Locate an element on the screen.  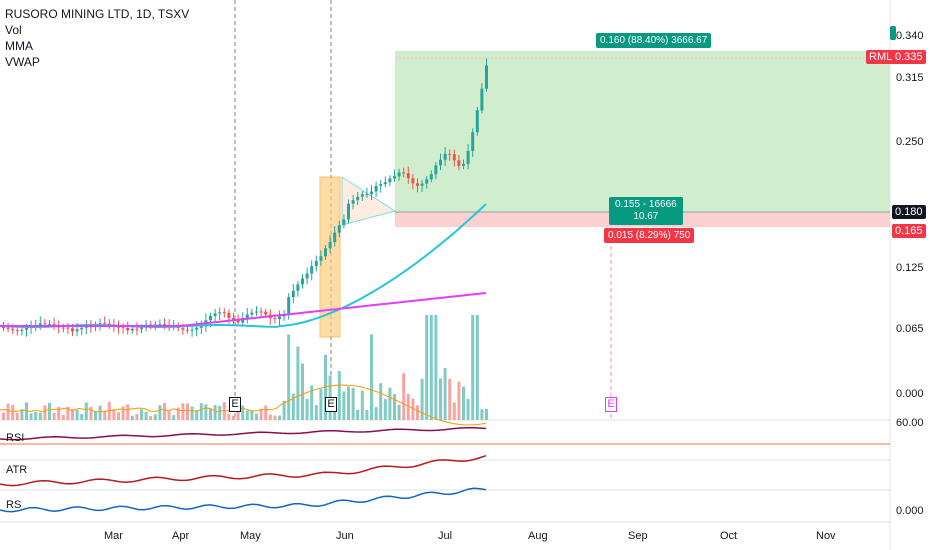
month-label: Sep is located at coordinates (638, 536).